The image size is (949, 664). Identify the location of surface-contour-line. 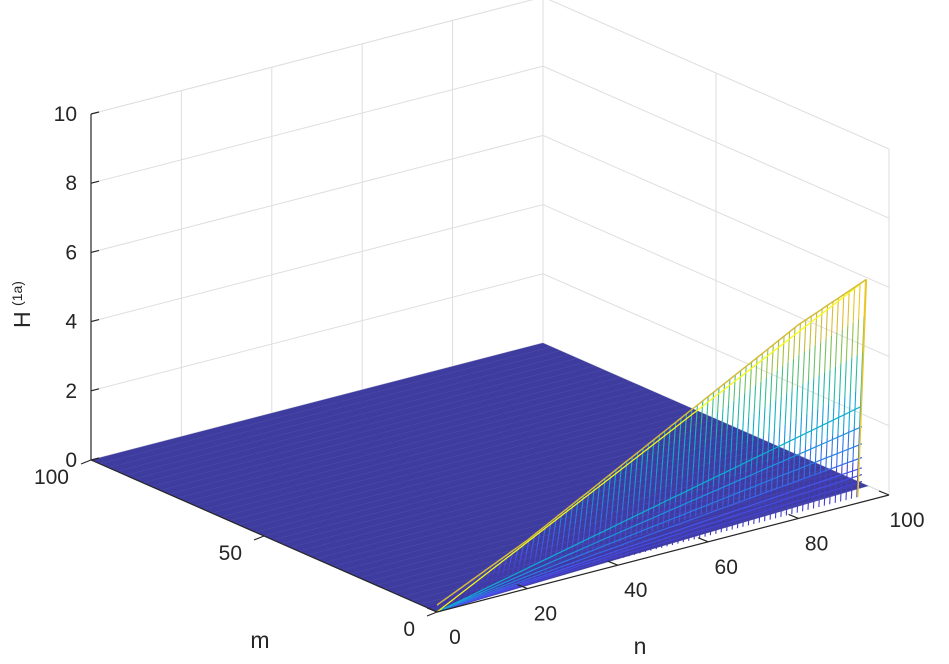
(649, 546).